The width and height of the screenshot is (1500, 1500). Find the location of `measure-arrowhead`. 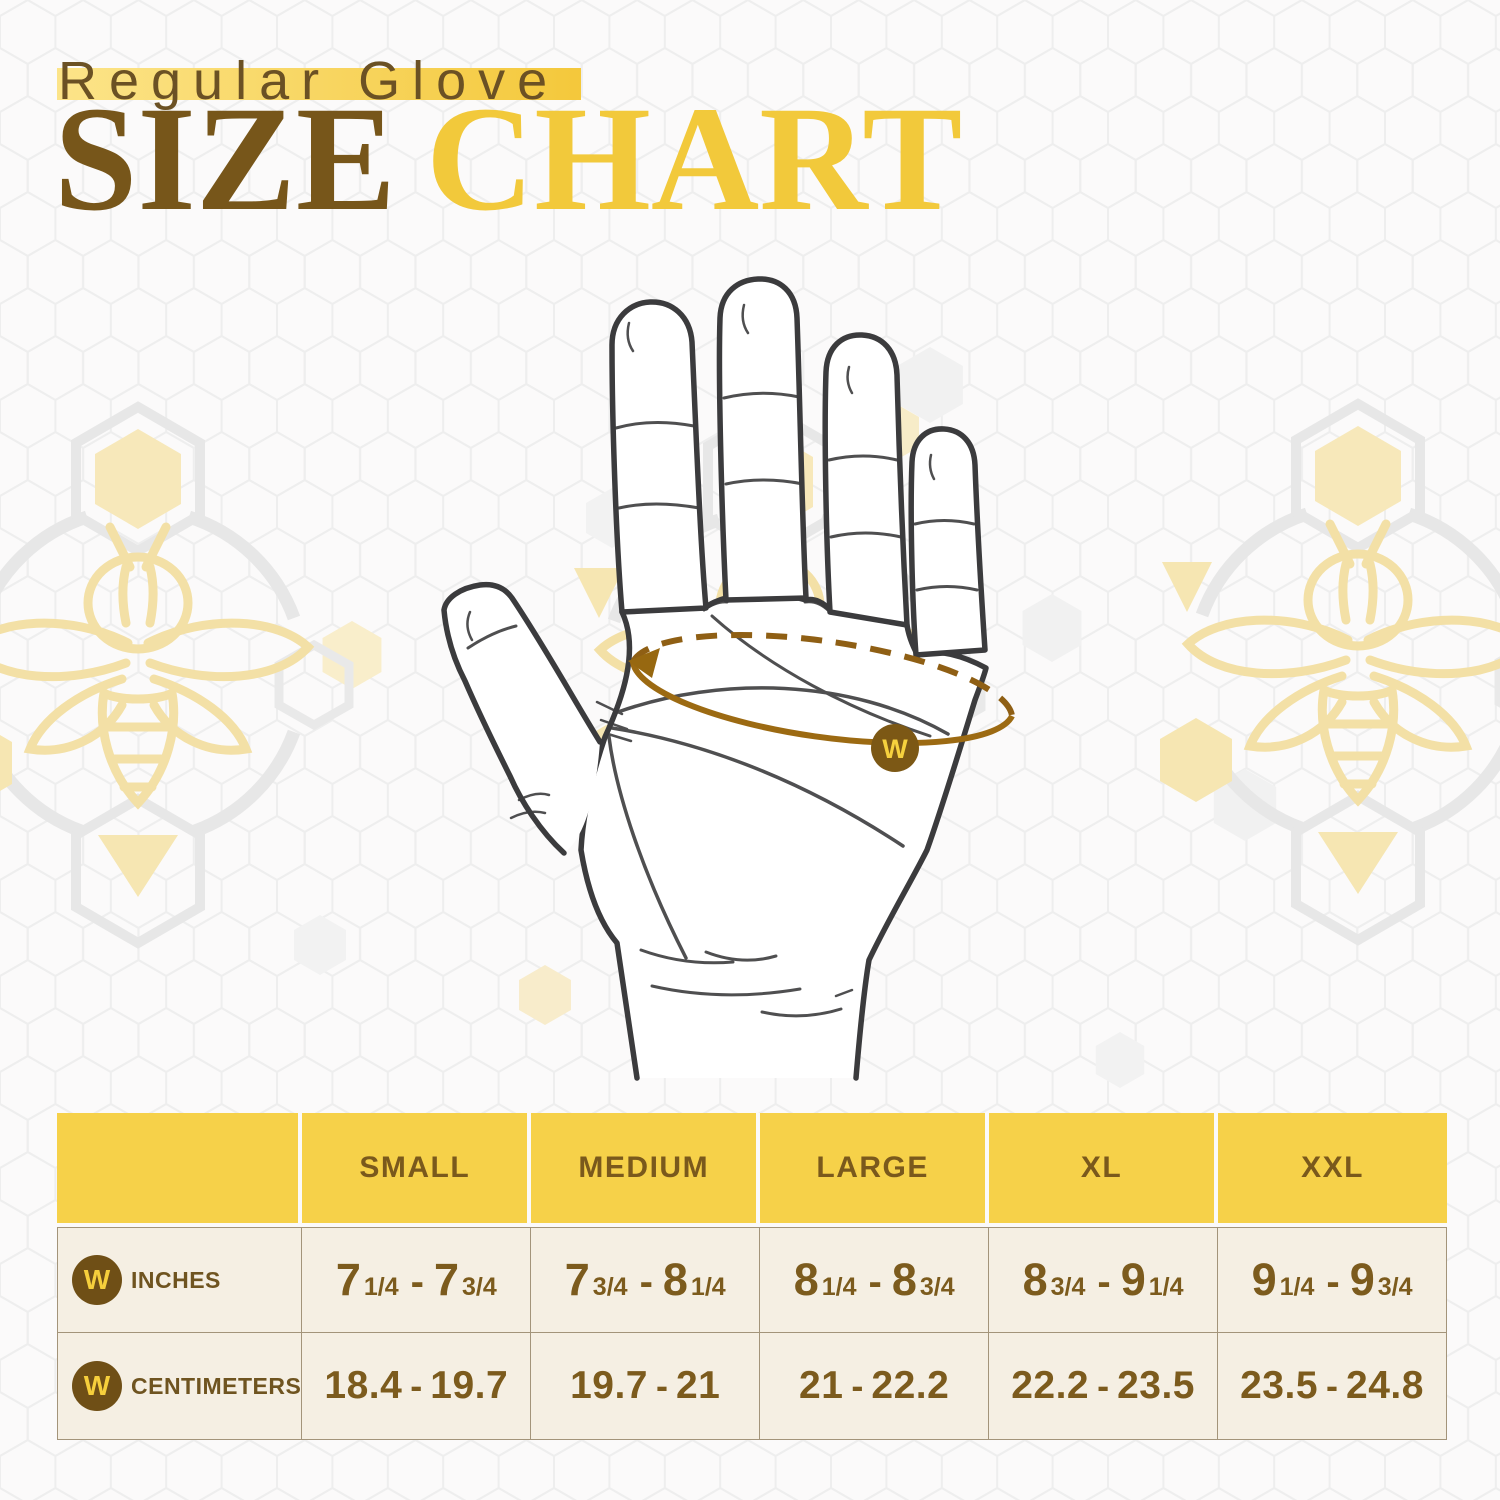

measure-arrowhead is located at coordinates (644, 663).